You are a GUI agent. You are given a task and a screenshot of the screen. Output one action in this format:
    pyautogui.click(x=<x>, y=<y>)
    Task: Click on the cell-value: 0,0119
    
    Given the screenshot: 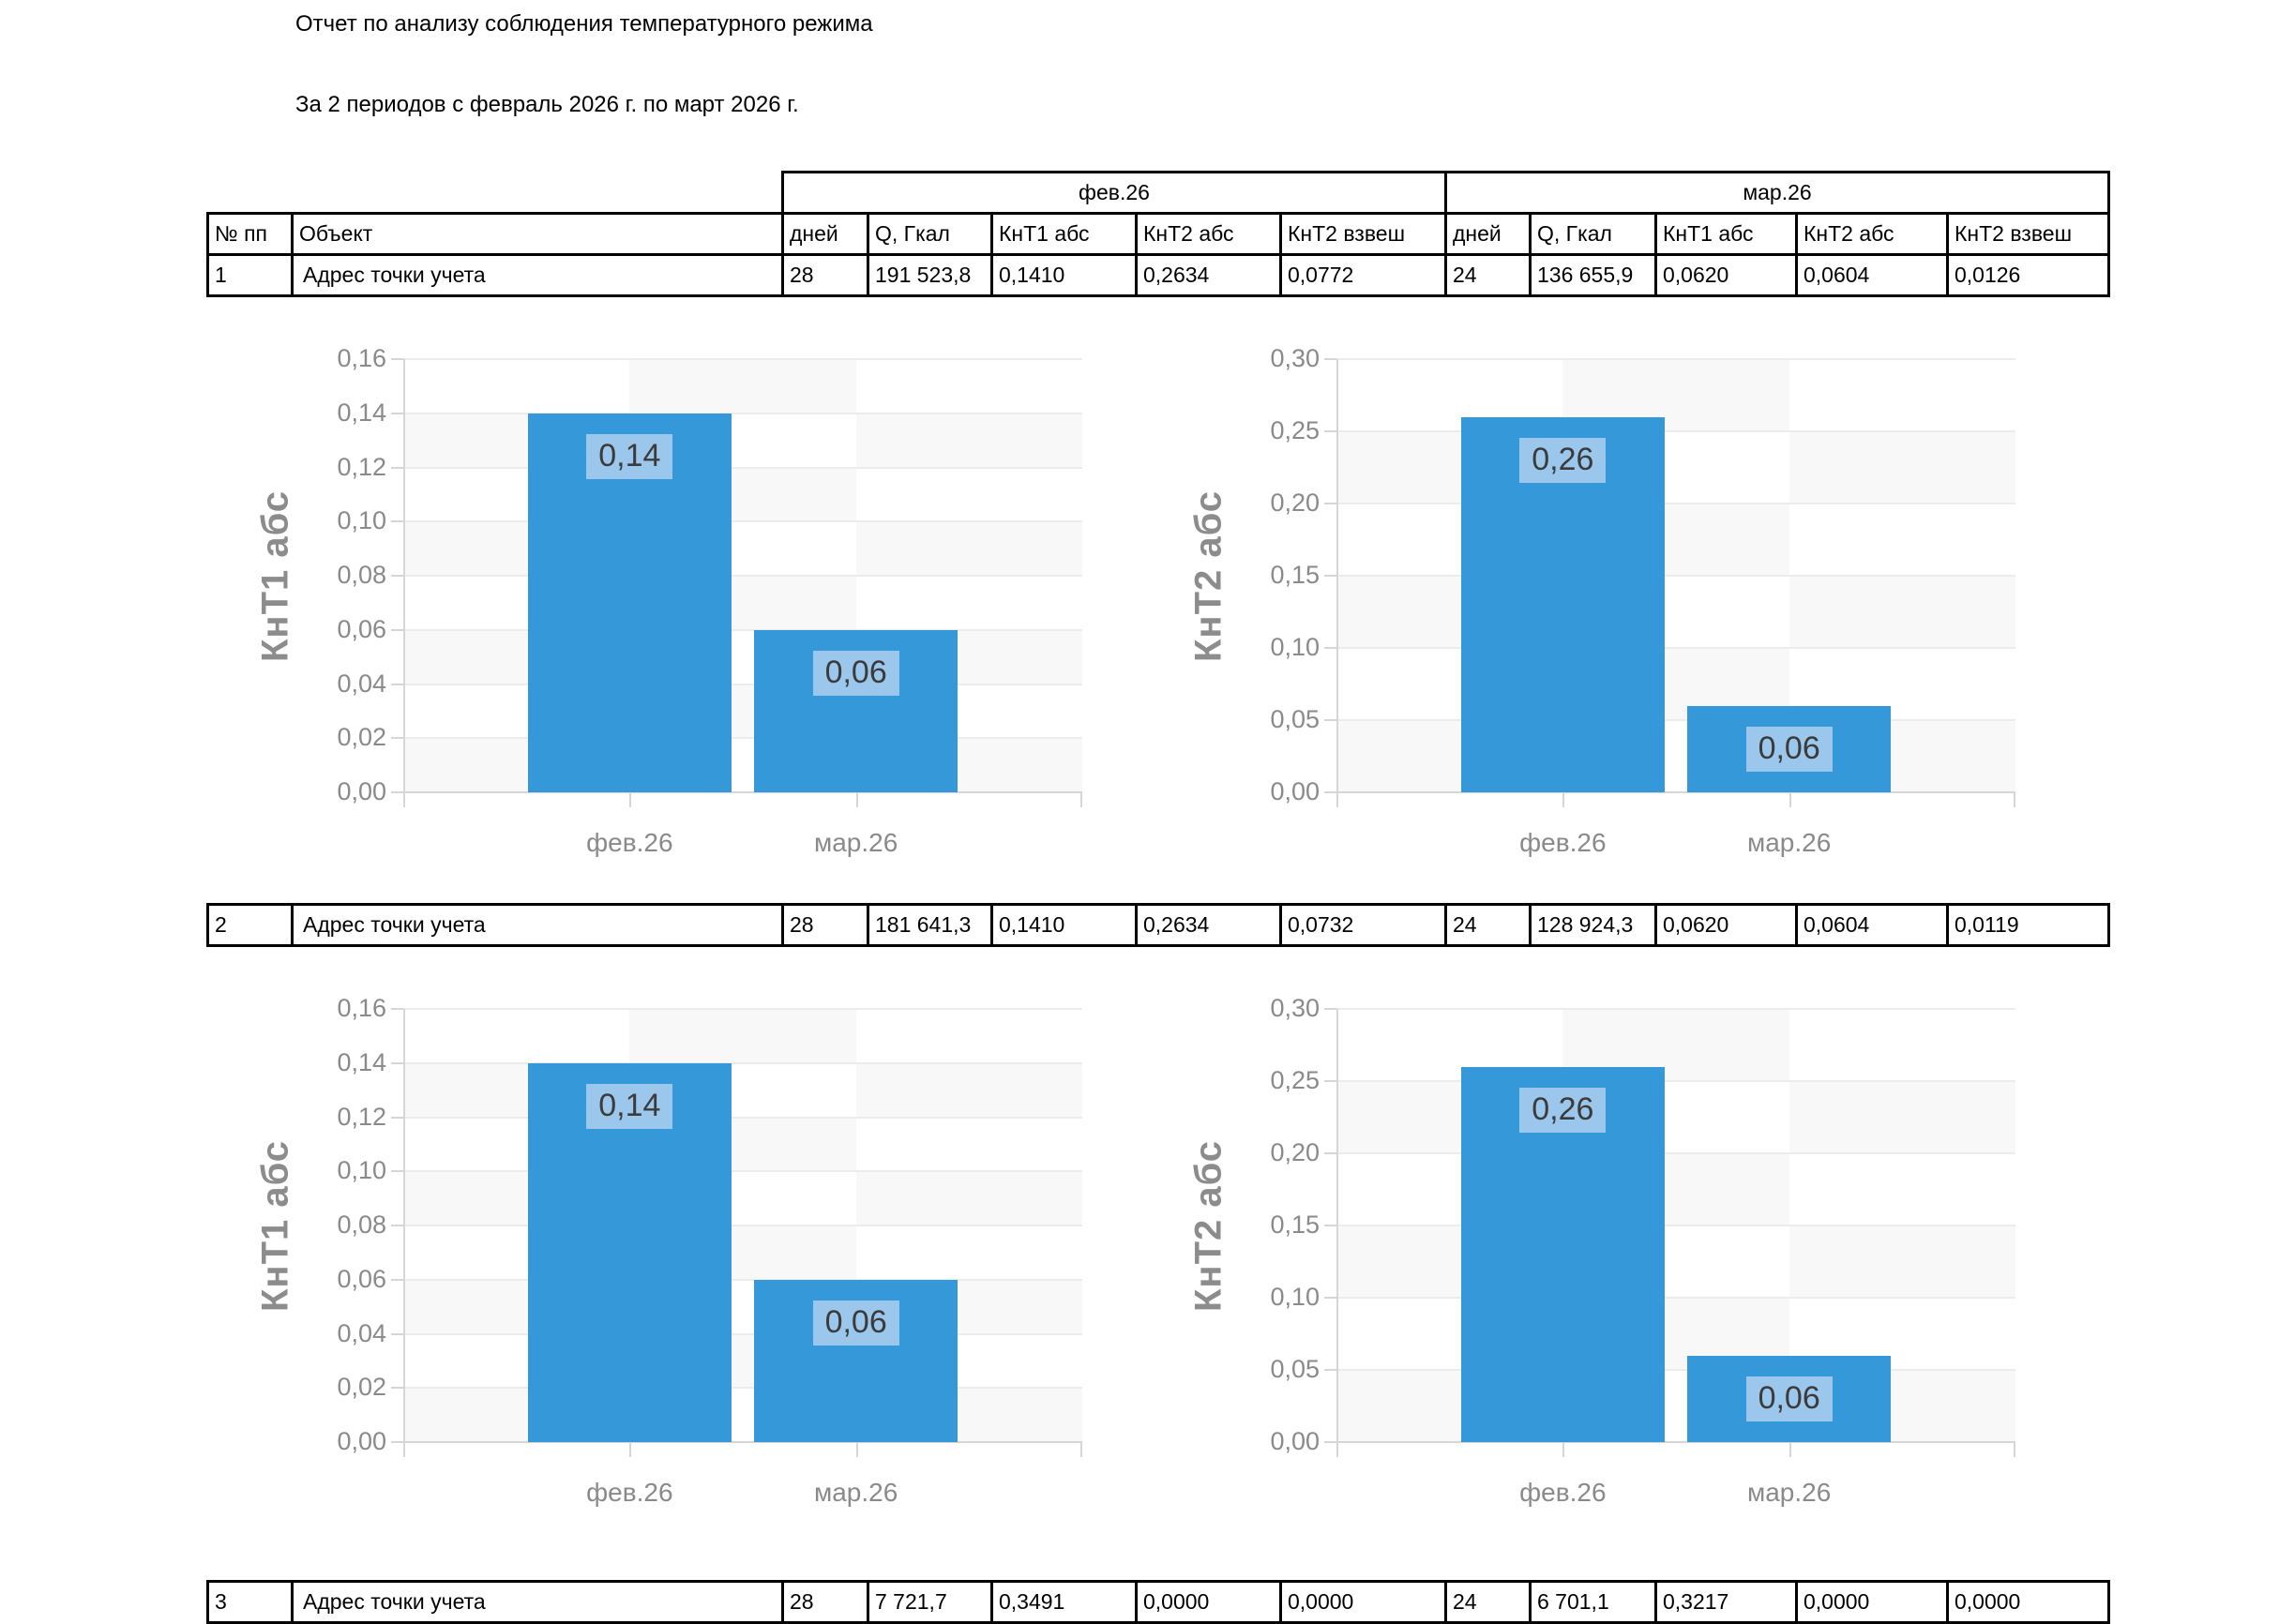 What is the action you would take?
    pyautogui.click(x=2028, y=925)
    